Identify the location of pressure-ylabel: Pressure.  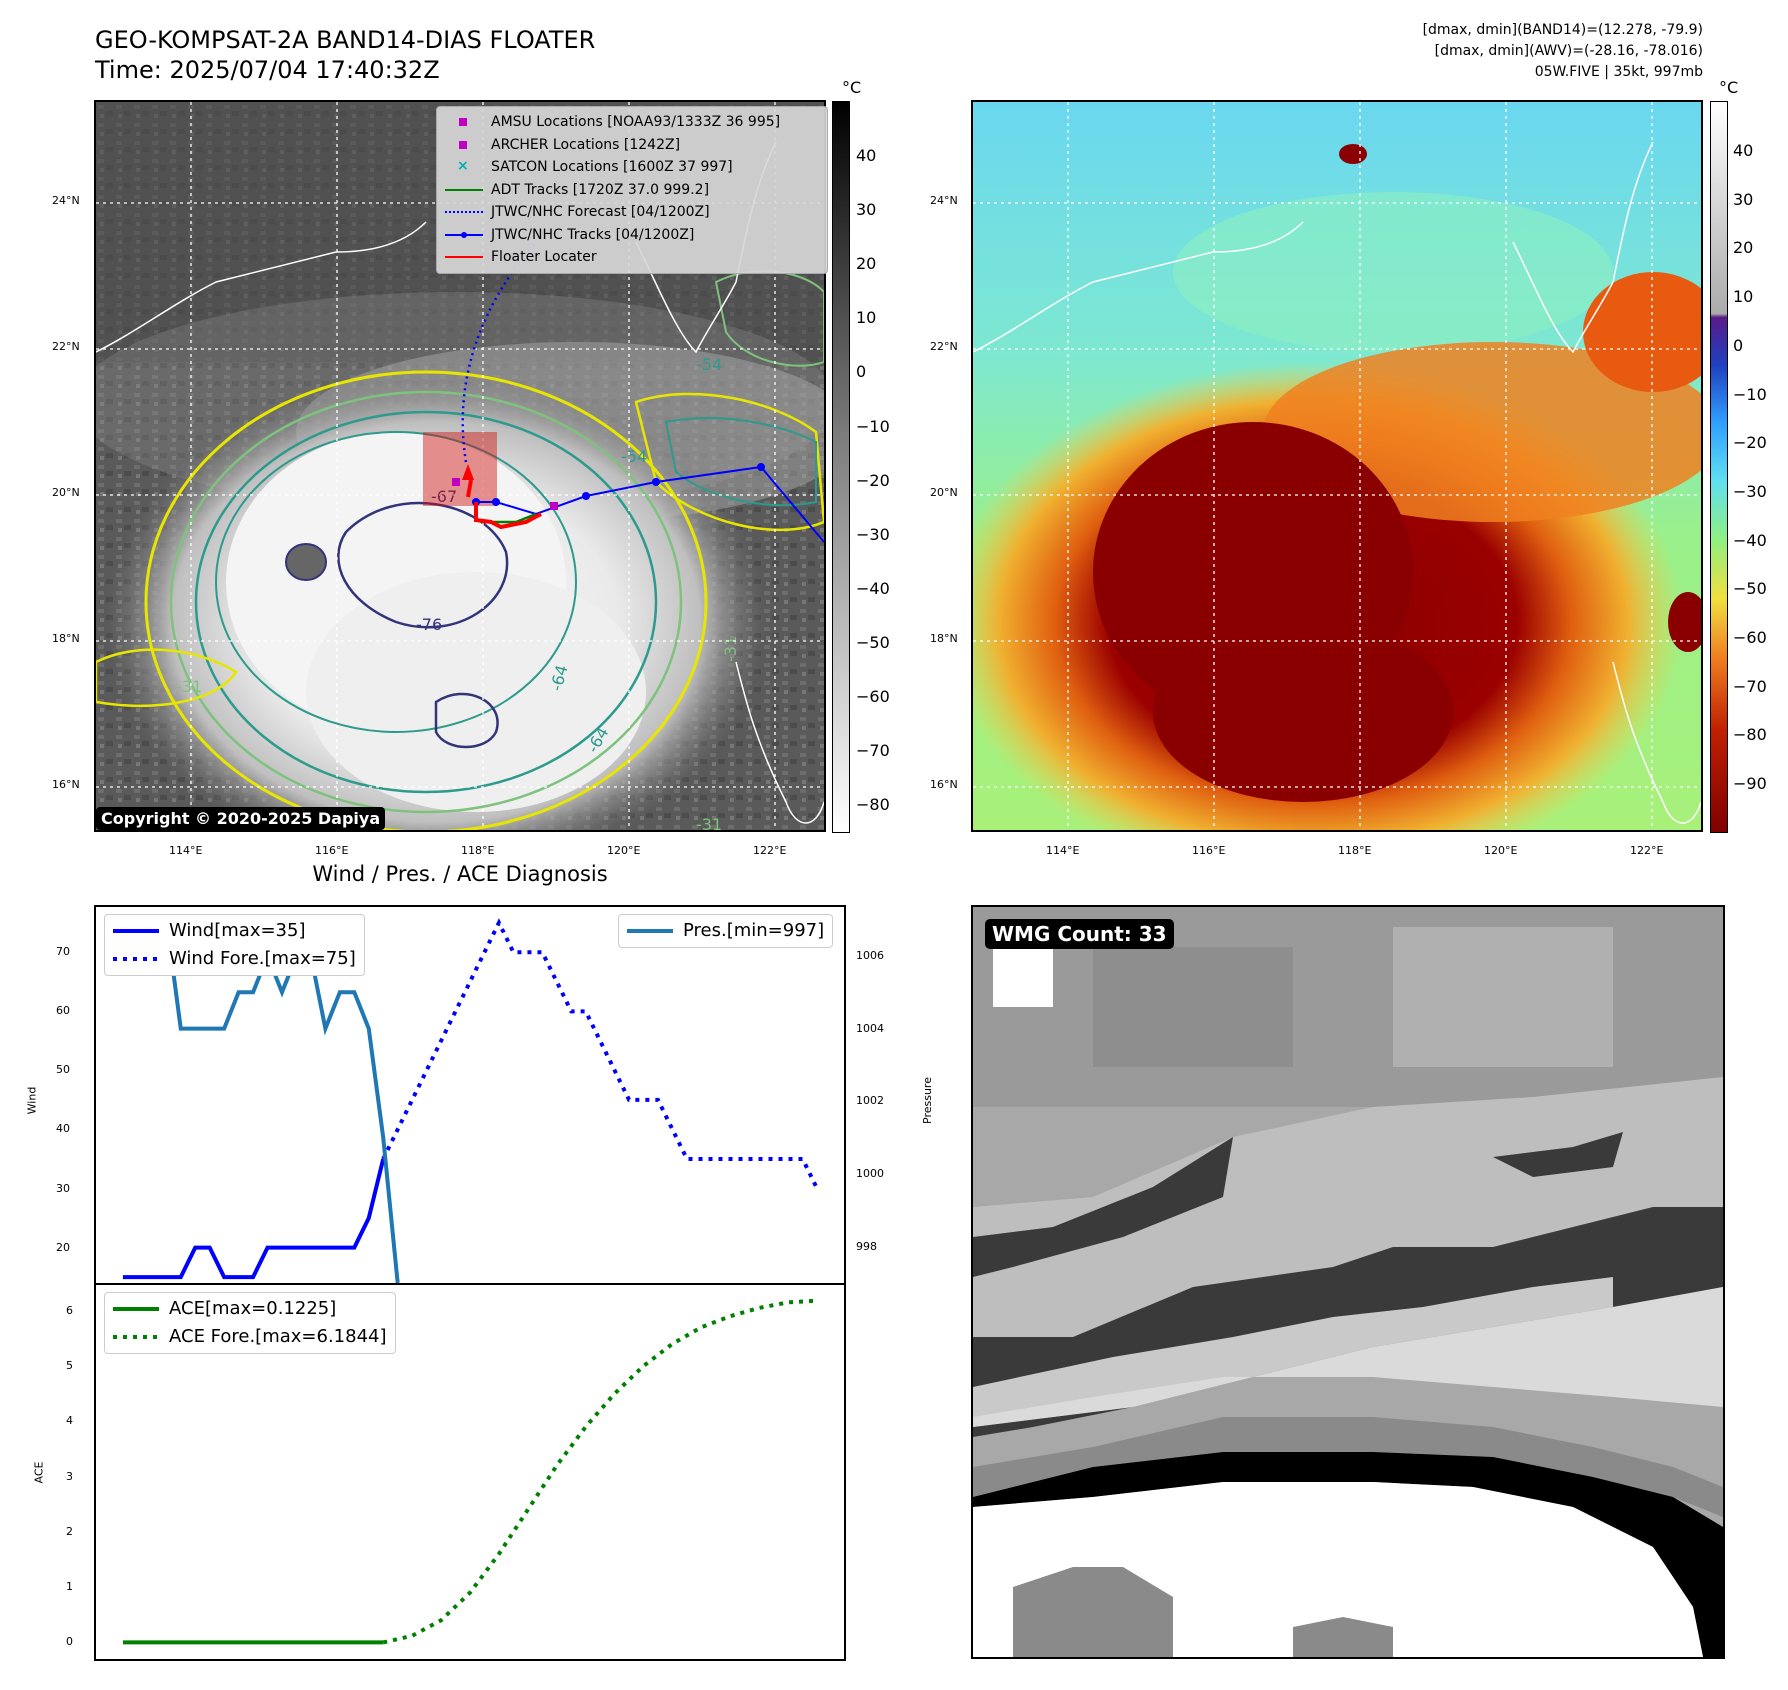
(927, 1100).